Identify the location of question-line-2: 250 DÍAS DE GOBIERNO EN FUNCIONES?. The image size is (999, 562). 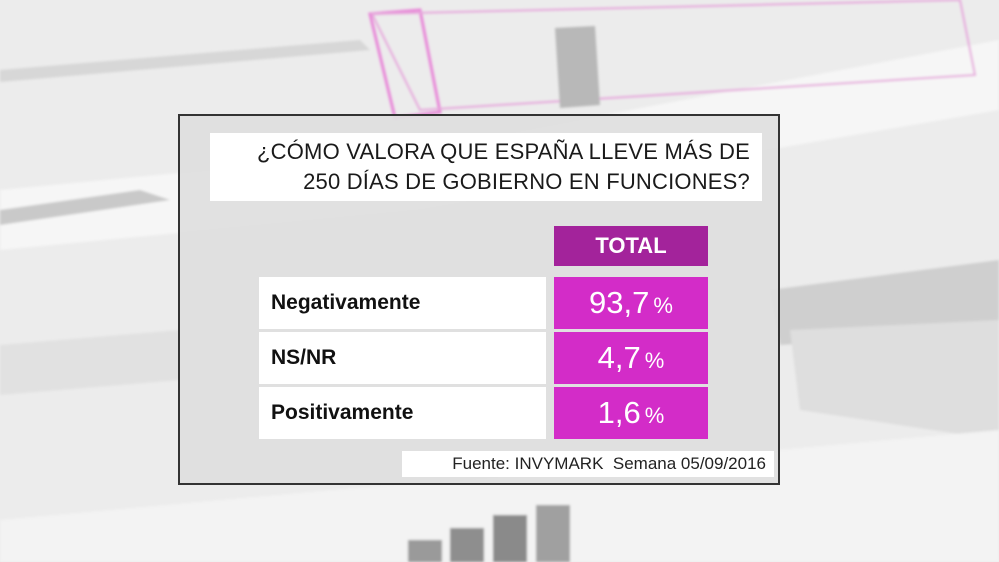
(526, 181).